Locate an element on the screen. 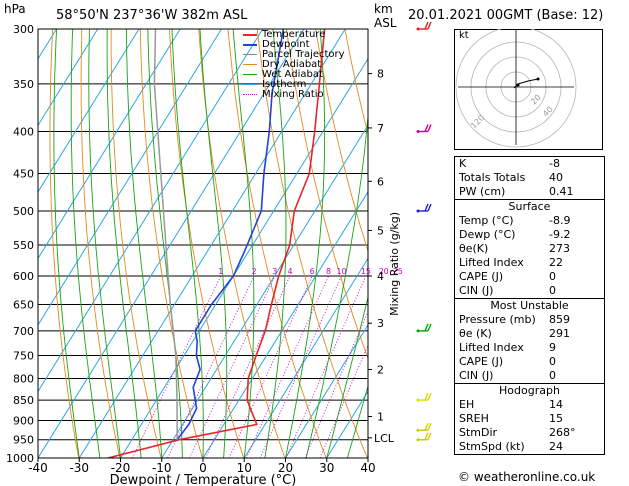 The image size is (629, 486). pressure-tick-label: 350 is located at coordinates (23, 84).